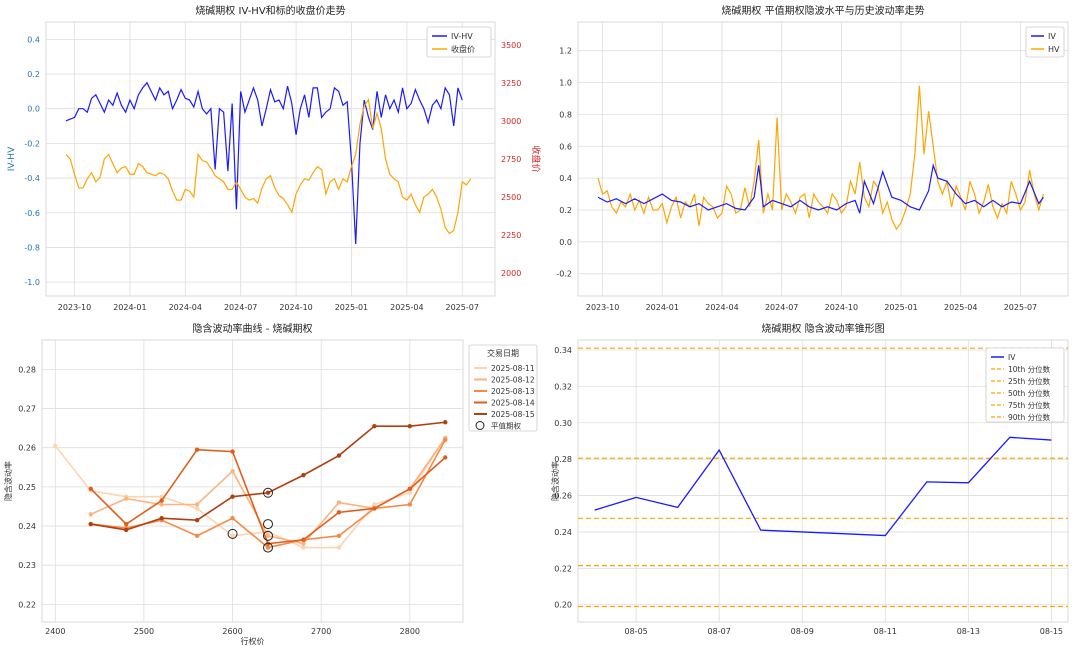 This screenshot has height=646, width=1080. I want to click on y2-tick-label: 2250, so click(511, 235).